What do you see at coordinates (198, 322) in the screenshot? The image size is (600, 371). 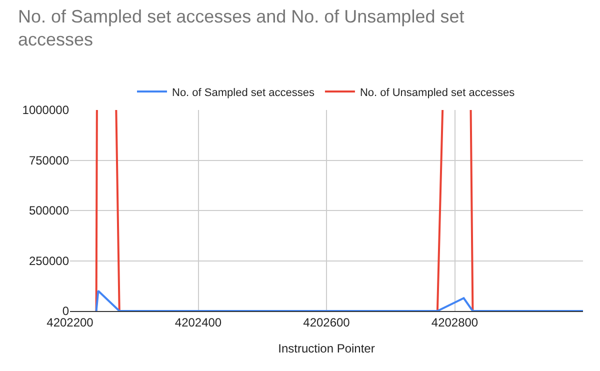 I see `x-tick-label: 4202400` at bounding box center [198, 322].